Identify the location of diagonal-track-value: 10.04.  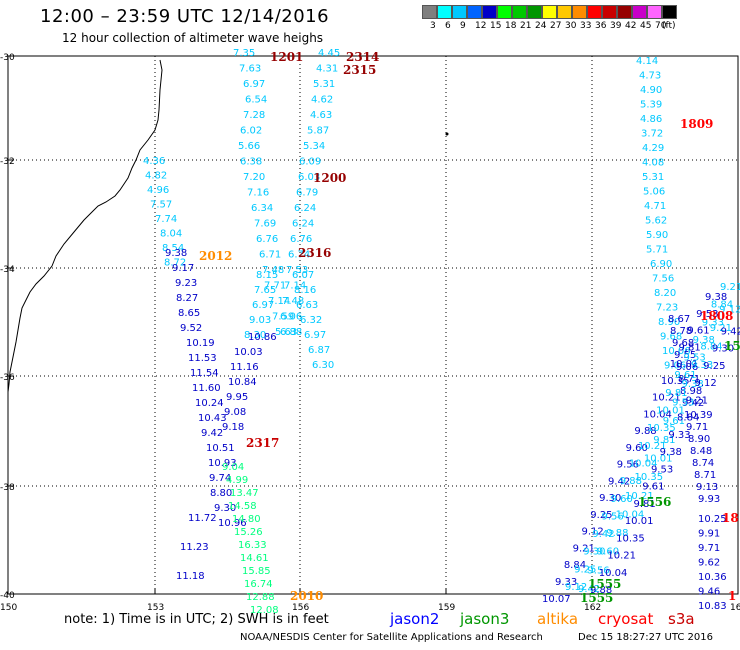
(657, 414).